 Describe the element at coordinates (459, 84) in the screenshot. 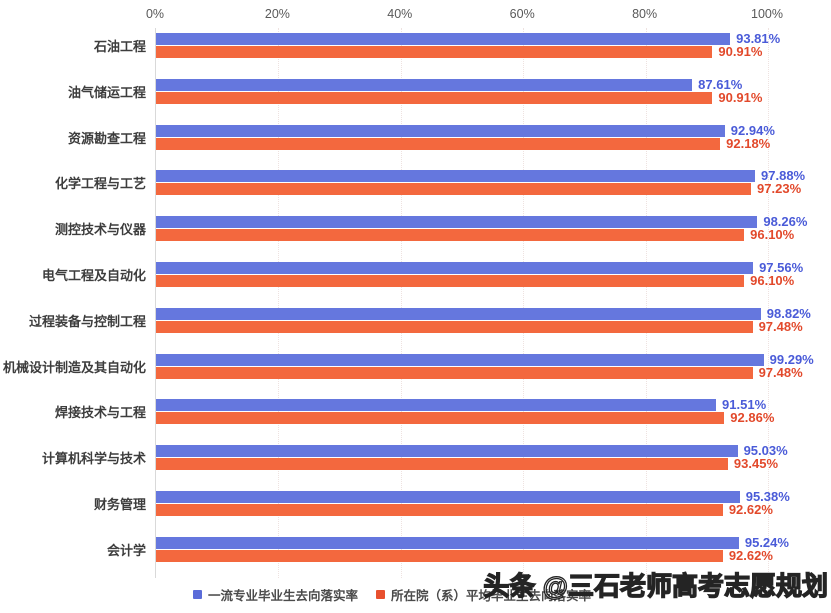

I see `bar-line: 87.61%` at that location.